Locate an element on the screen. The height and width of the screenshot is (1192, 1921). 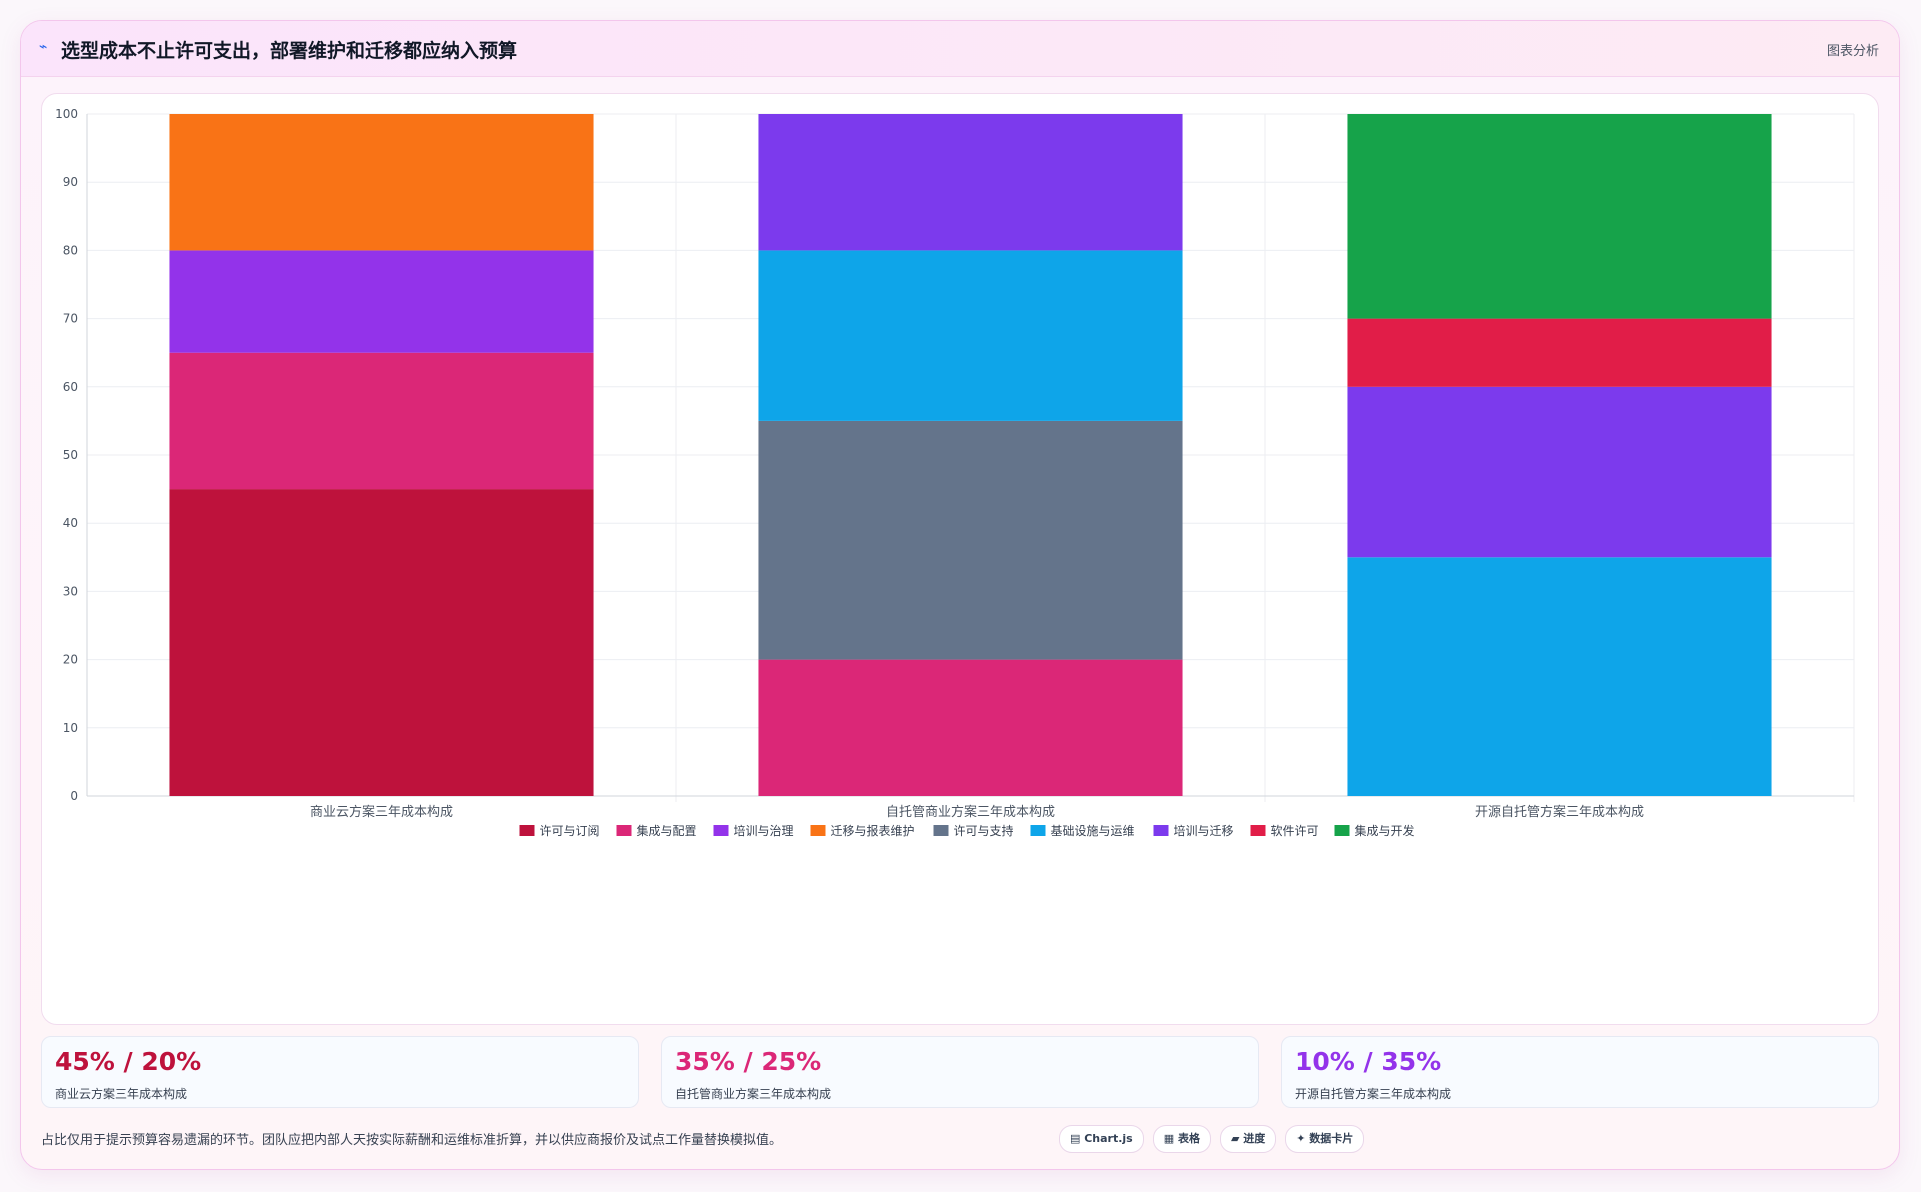
stat-label: 自托管商业方案三年成本构成 is located at coordinates (753, 1094).